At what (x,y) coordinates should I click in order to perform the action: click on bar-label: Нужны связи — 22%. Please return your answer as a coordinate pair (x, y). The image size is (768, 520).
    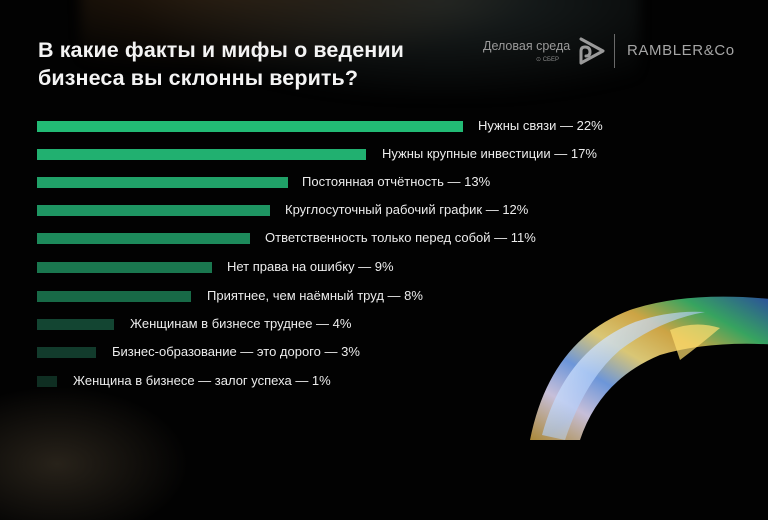
    Looking at the image, I should click on (540, 125).